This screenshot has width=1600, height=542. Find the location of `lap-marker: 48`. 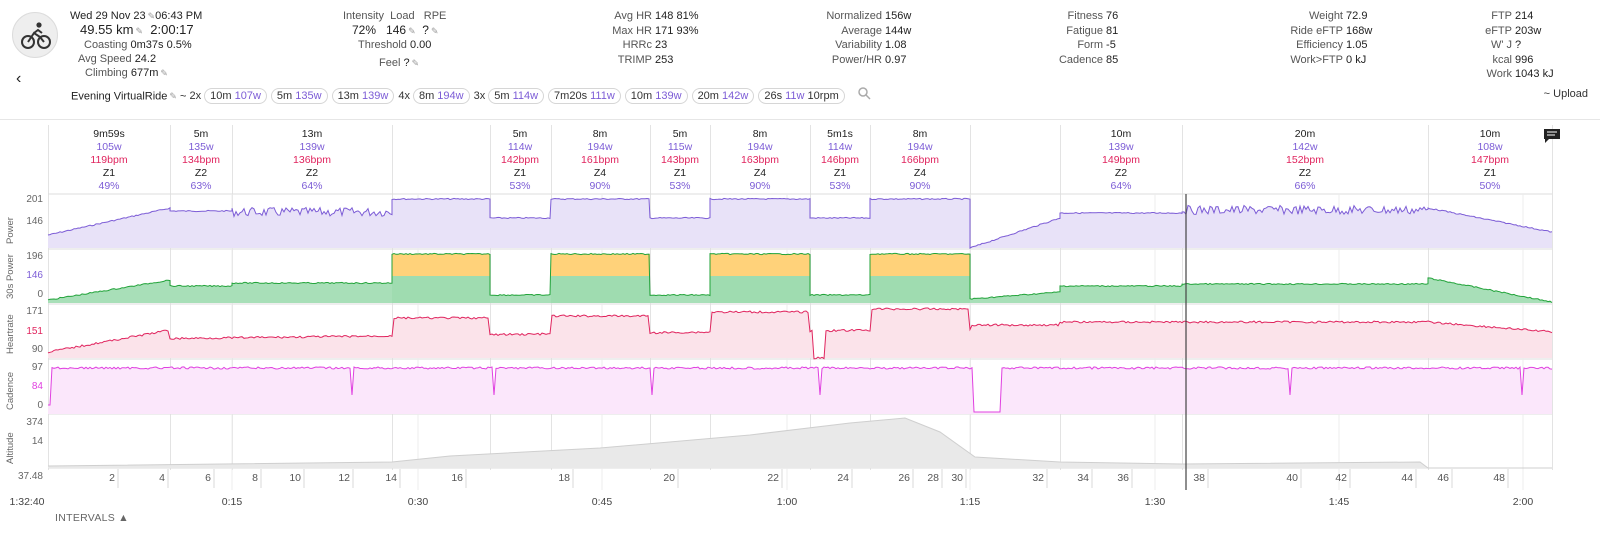

lap-marker: 48 is located at coordinates (1499, 478).